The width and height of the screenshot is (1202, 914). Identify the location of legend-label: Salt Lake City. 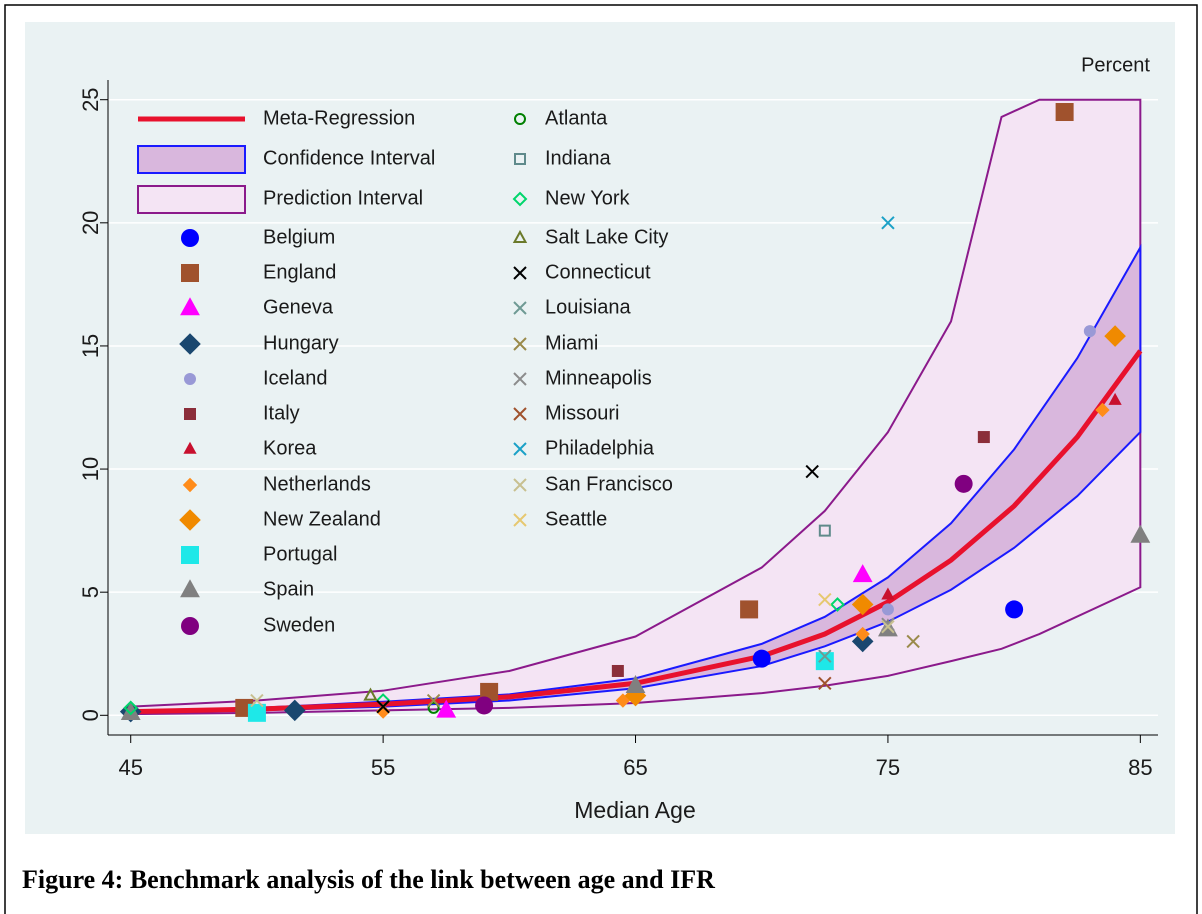
(606, 237).